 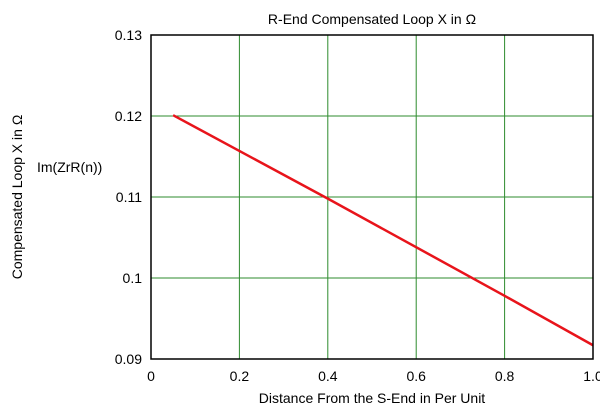 What do you see at coordinates (69, 167) in the screenshot?
I see `series-label: Im(ZrR(n))` at bounding box center [69, 167].